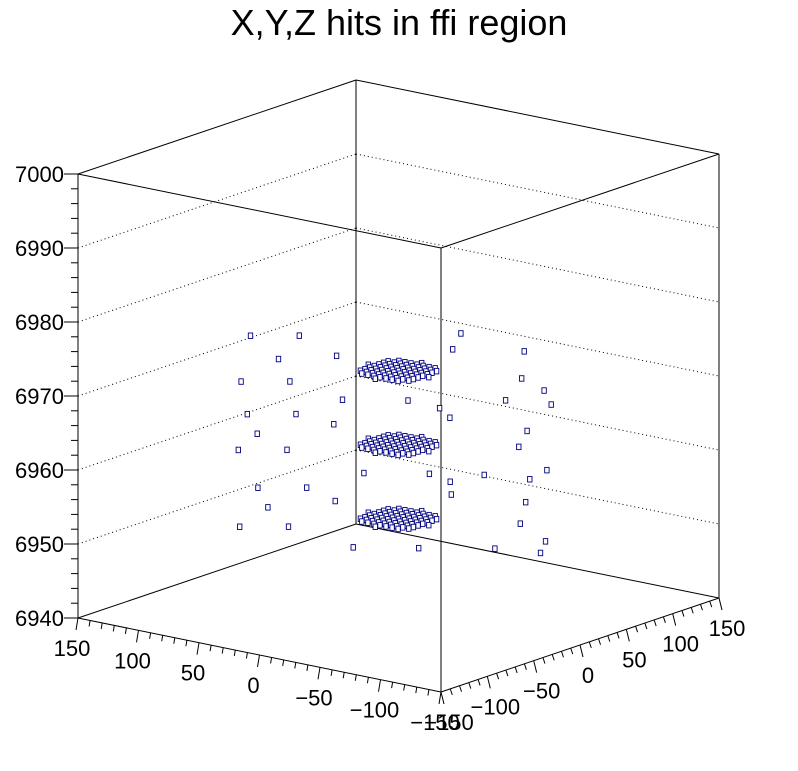 This screenshot has width=798, height=771. What do you see at coordinates (727, 628) in the screenshot?
I see `y-tick-label: 150` at bounding box center [727, 628].